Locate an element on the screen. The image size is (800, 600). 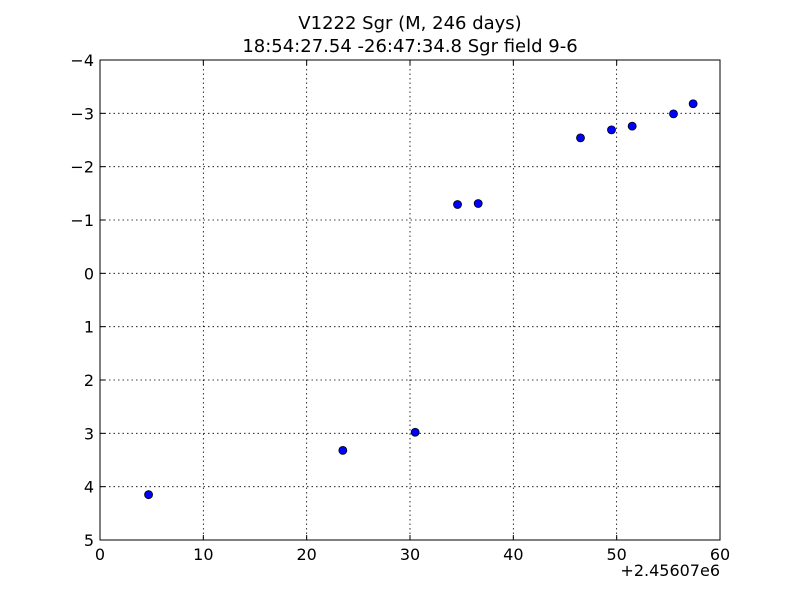
chart-subtitle: 18:54:27.54 -26:47:34.8 Sgr field 9-6 is located at coordinates (409, 46).